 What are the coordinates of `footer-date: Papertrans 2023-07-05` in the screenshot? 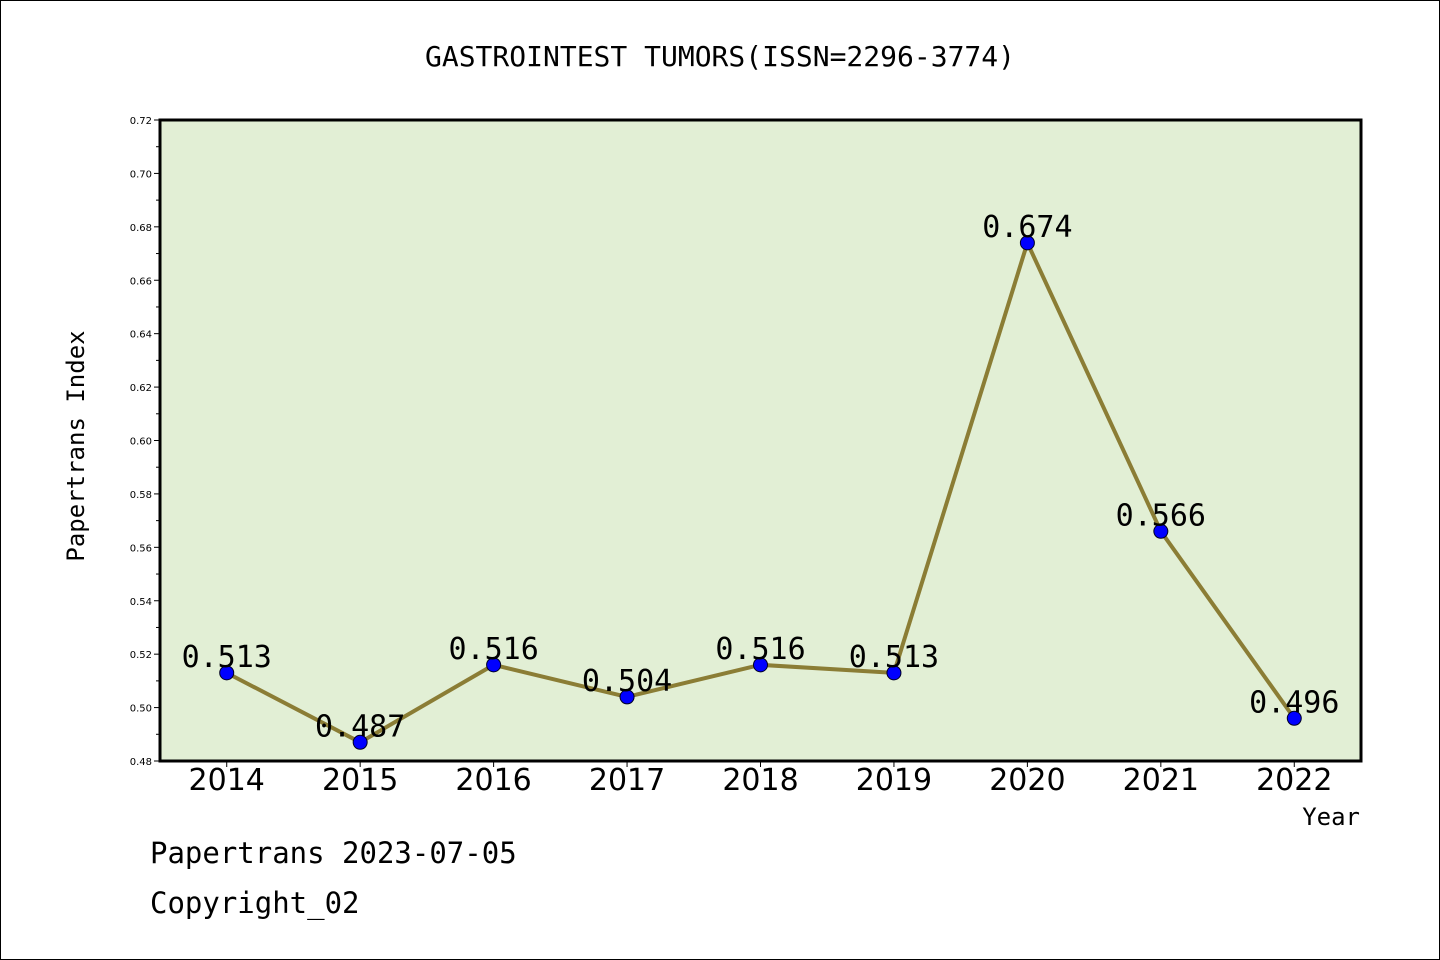 It's located at (333, 853).